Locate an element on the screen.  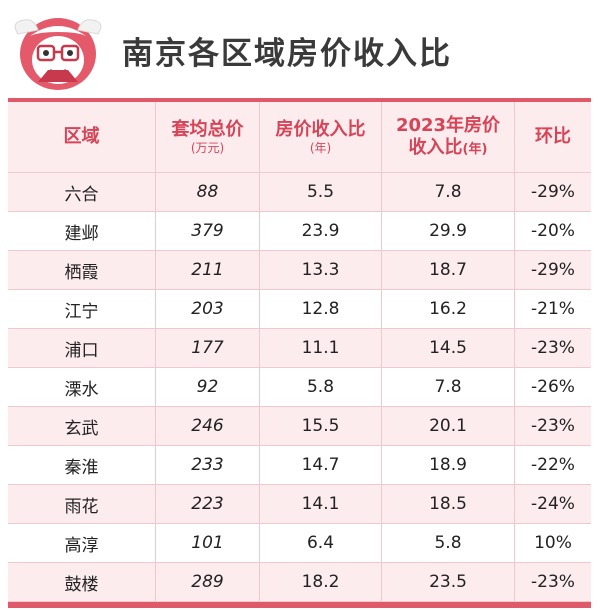
table-row: 六合 88 5.5 7.8 -29% is located at coordinates (299, 192).